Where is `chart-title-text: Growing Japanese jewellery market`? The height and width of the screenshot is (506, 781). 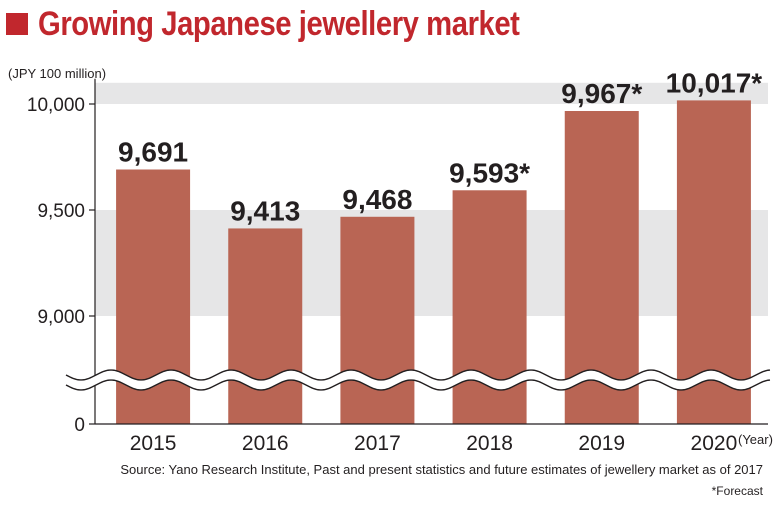 chart-title-text: Growing Japanese jewellery market is located at coordinates (279, 23).